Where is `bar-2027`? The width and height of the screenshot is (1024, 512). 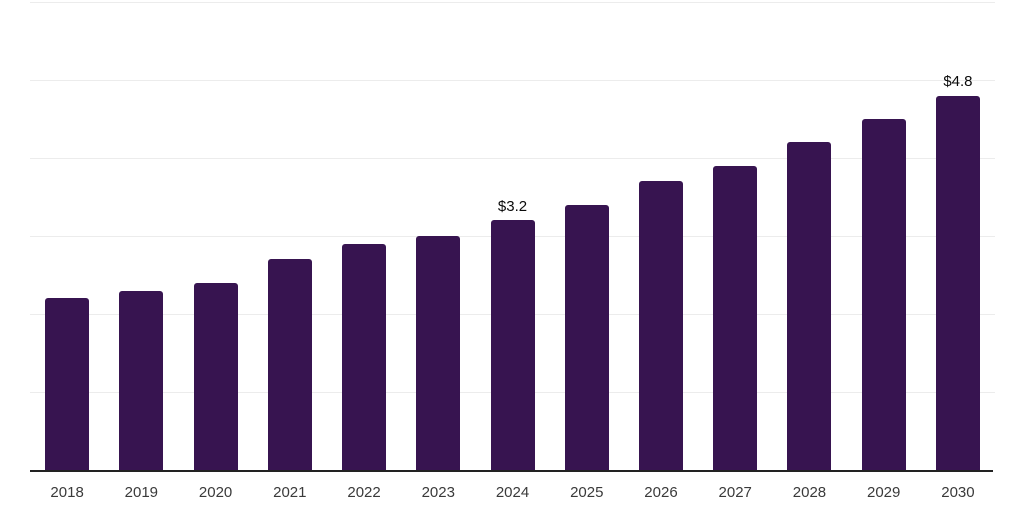 bar-2027 is located at coordinates (735, 317).